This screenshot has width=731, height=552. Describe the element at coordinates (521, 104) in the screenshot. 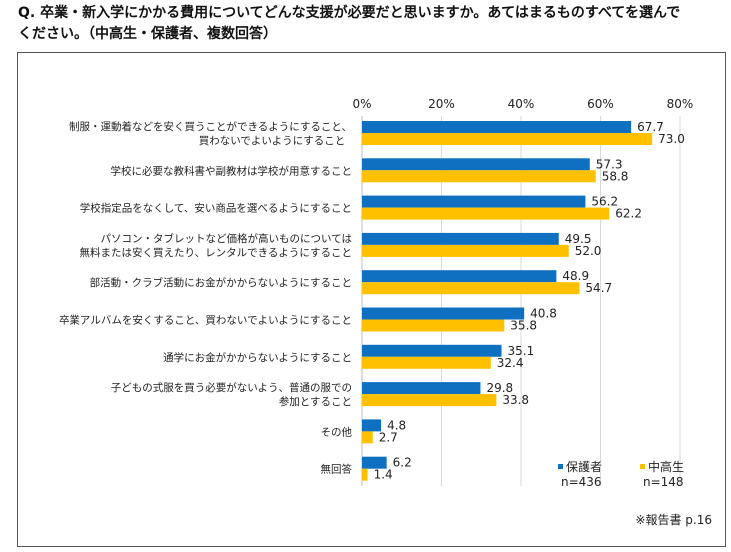

I see `x-tick-label: 40%` at that location.